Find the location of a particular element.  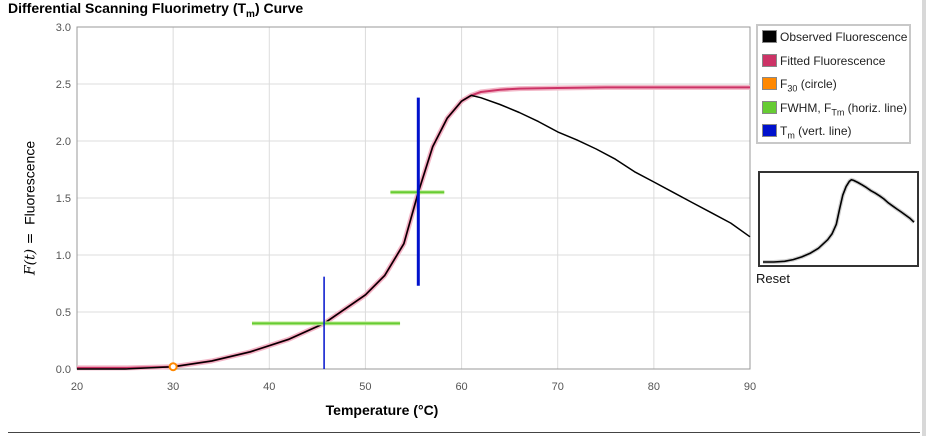

legend-label-tm: Tm (vert. line) is located at coordinates (816, 132).